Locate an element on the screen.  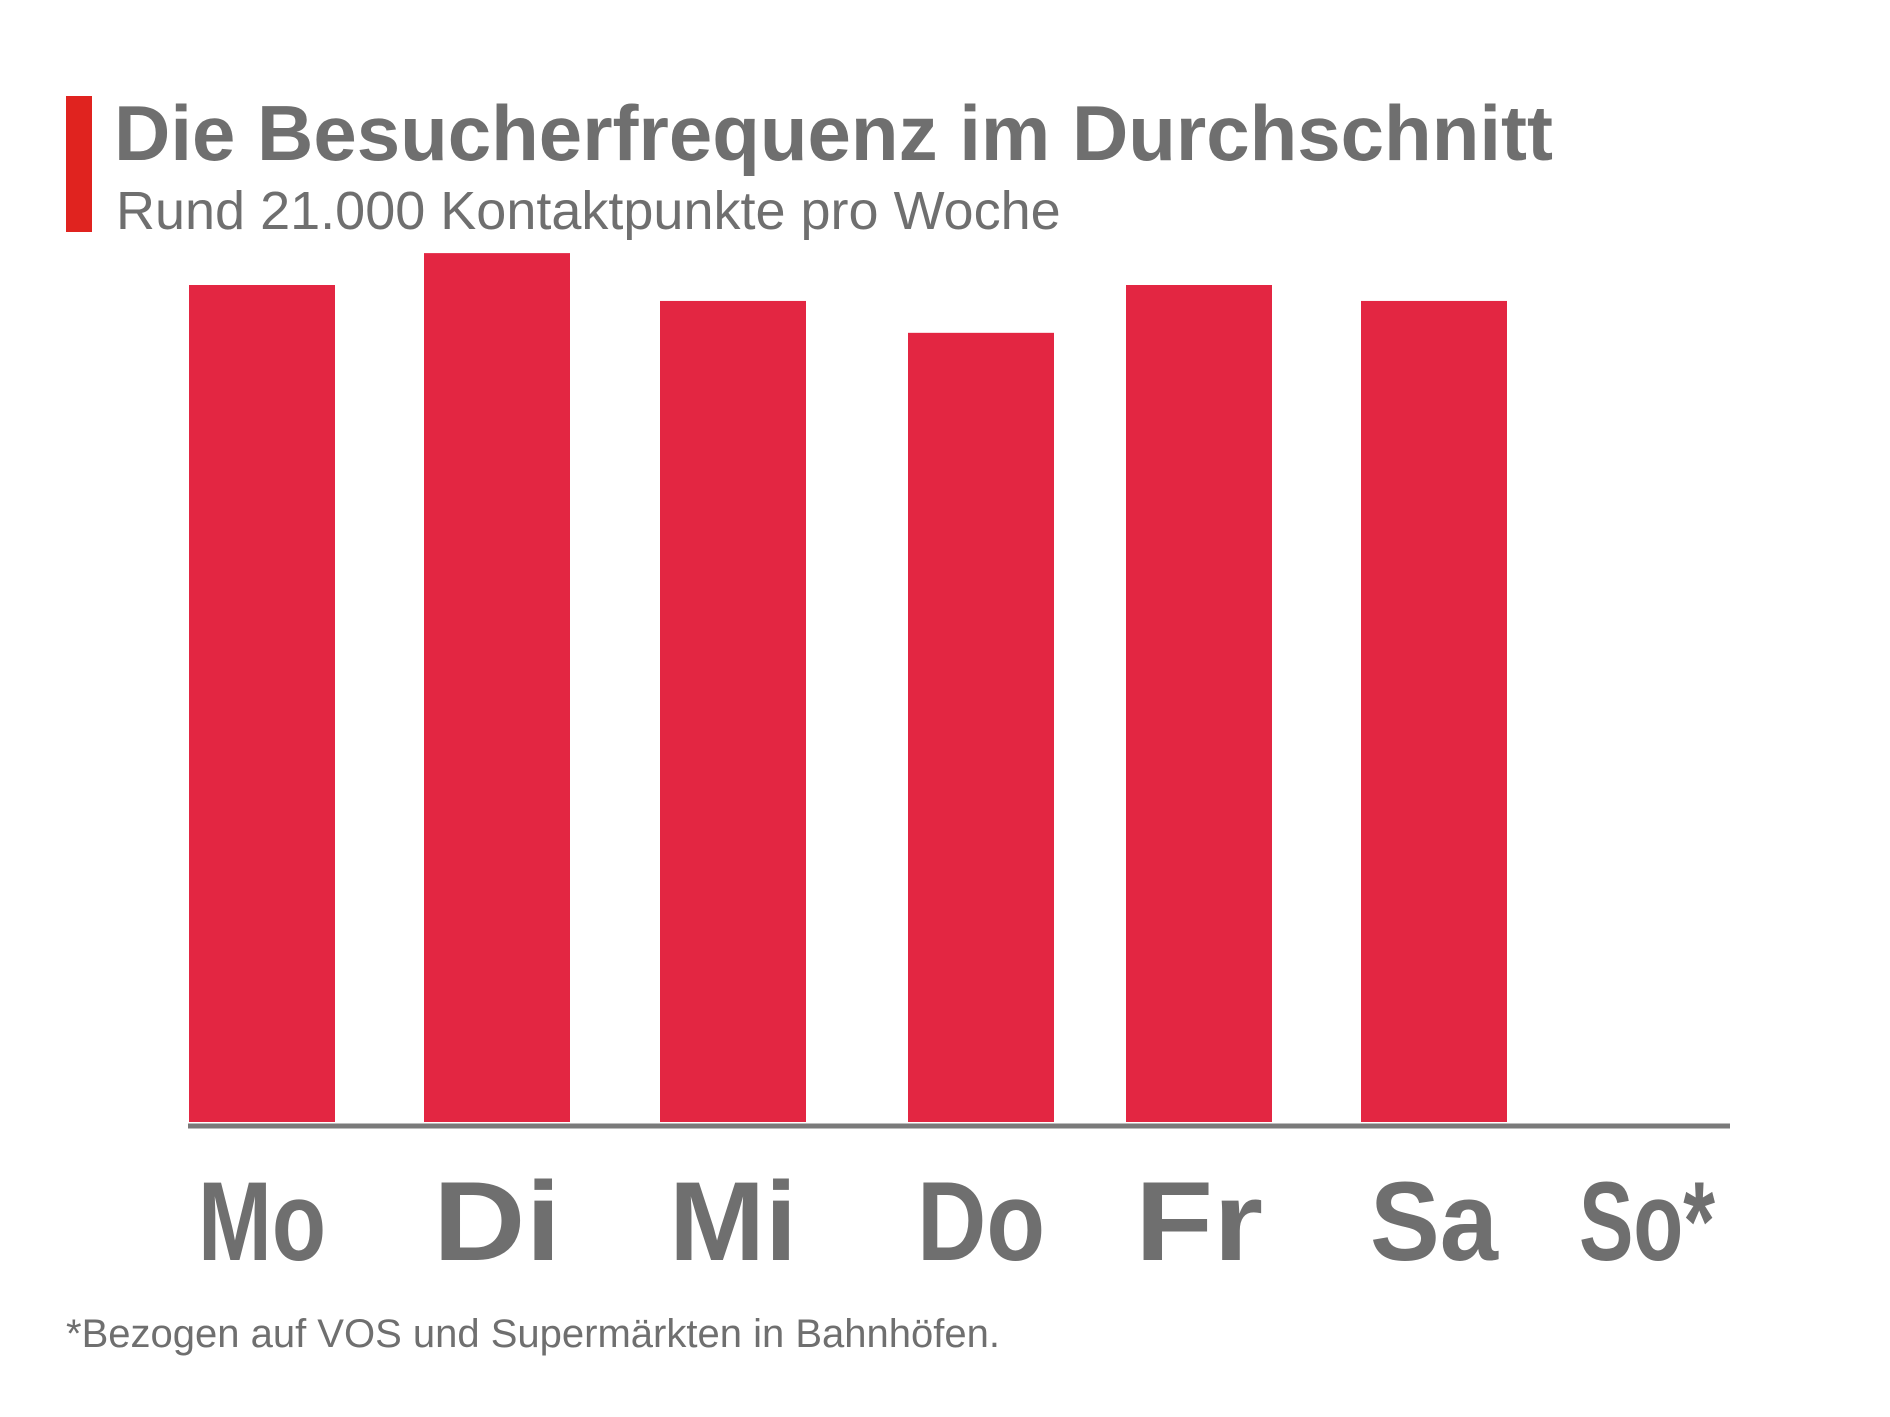
title-accent-bar is located at coordinates (79, 164).